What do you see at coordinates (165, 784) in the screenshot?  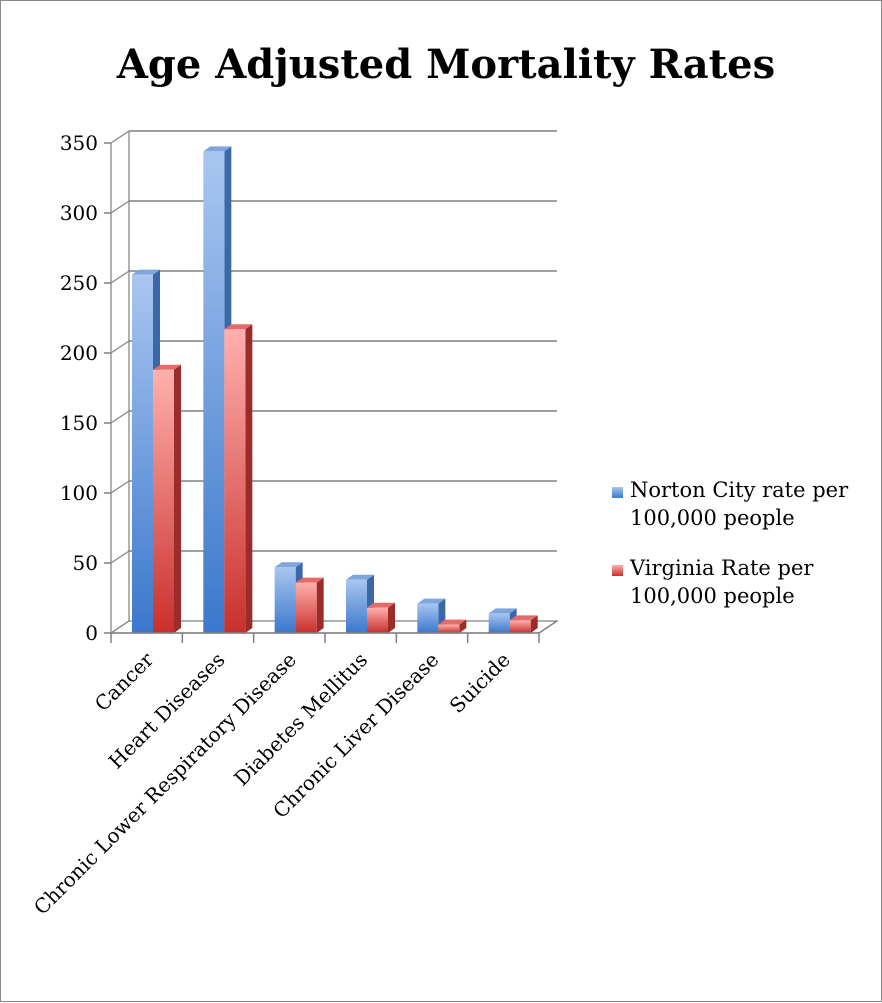 I see `x-tick-label: Chronic Lower Respiratory Disease` at bounding box center [165, 784].